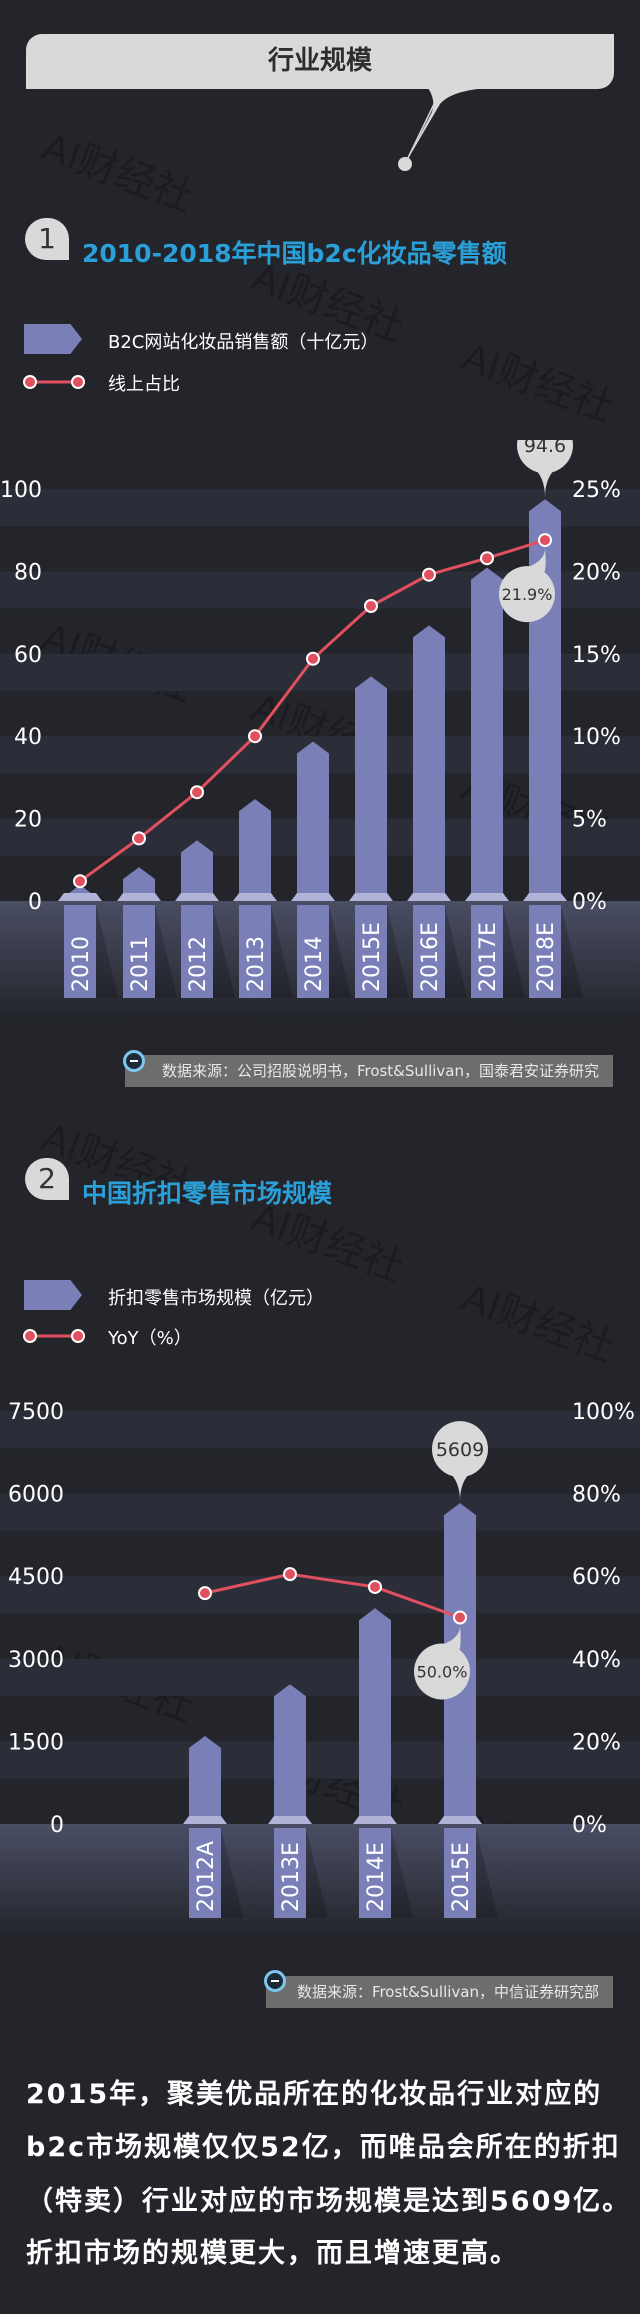 This screenshot has height=2314, width=640. Describe the element at coordinates (444, 129) in the screenshot. I see `header-bubble-tail` at that location.